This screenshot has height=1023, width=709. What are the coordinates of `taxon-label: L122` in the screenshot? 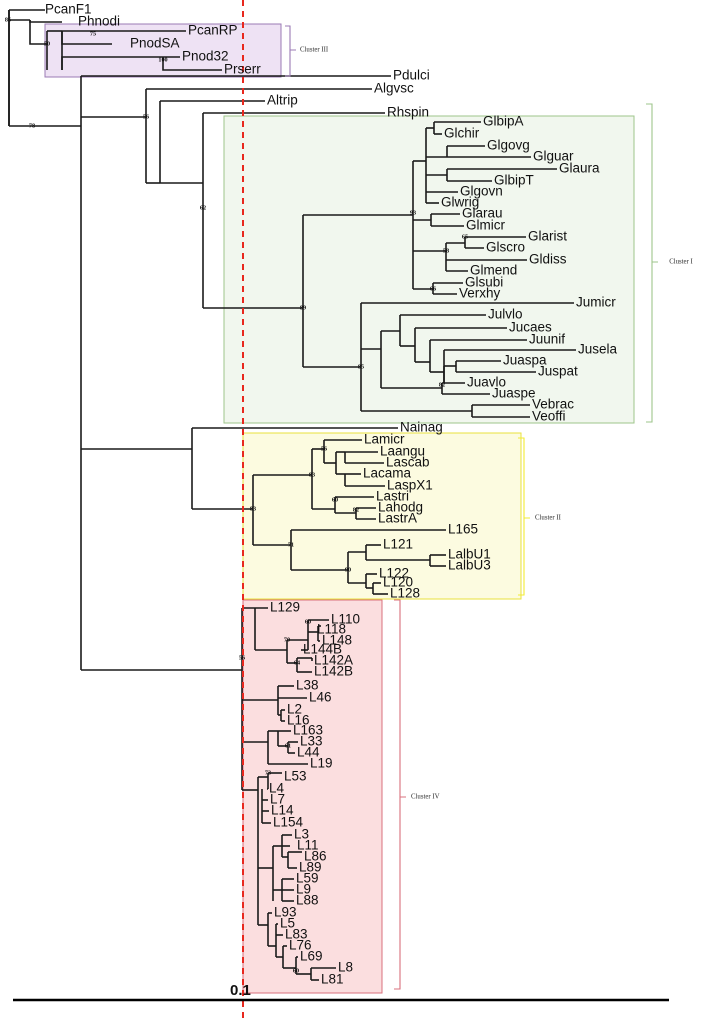 It's located at (394, 573).